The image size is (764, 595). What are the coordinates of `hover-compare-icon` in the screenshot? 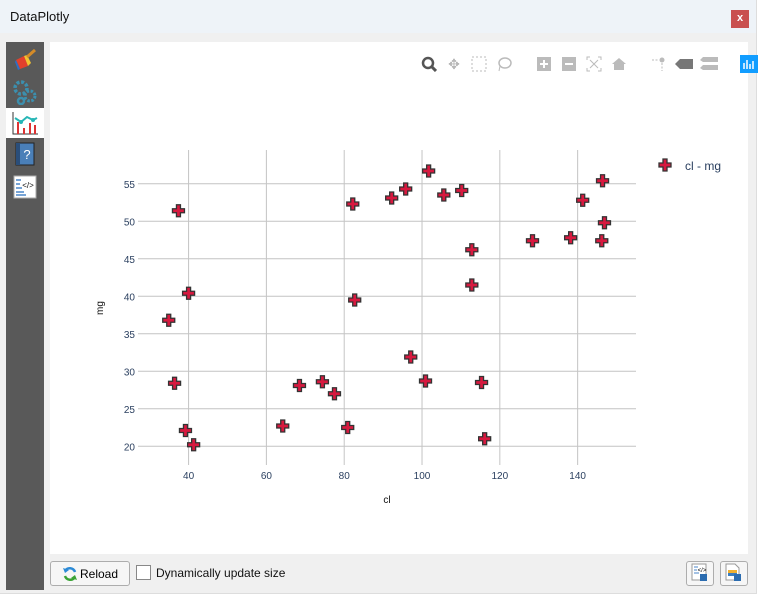 It's located at (709, 64).